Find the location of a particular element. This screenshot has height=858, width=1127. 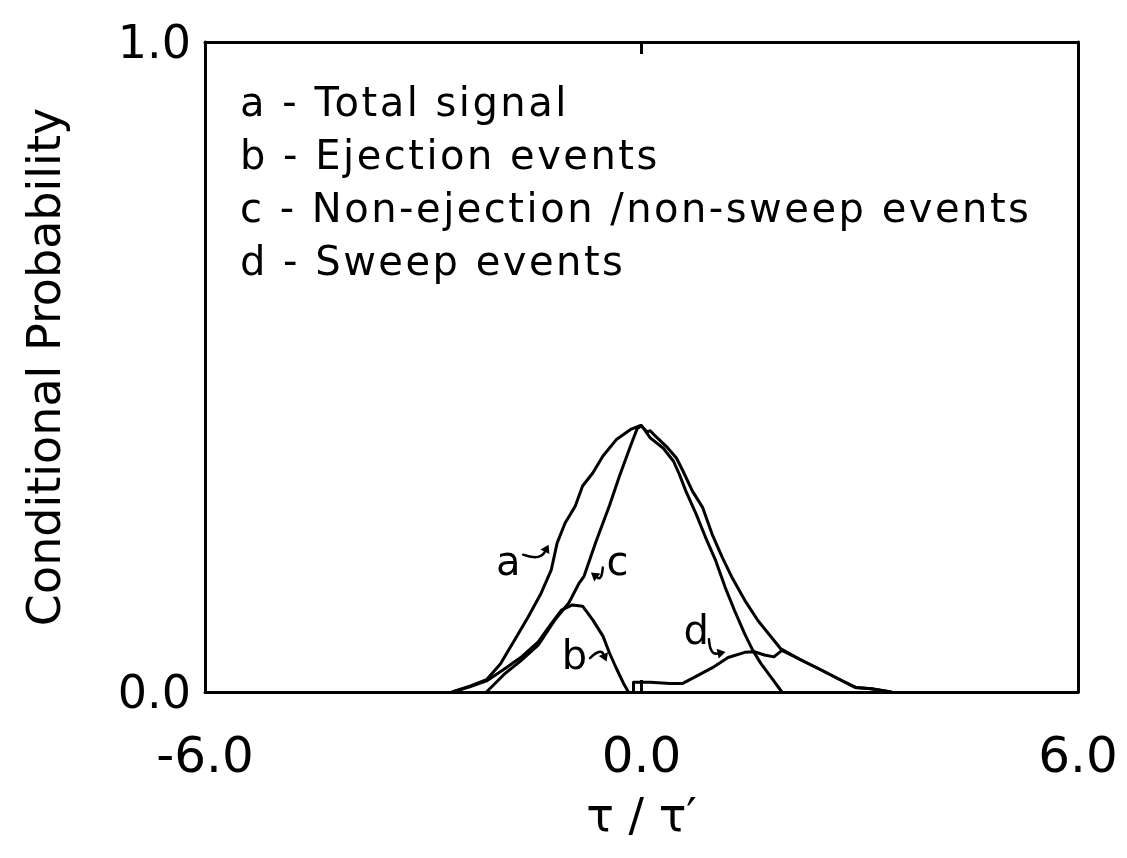

y-tick-label: 1.0 is located at coordinates (154, 42).